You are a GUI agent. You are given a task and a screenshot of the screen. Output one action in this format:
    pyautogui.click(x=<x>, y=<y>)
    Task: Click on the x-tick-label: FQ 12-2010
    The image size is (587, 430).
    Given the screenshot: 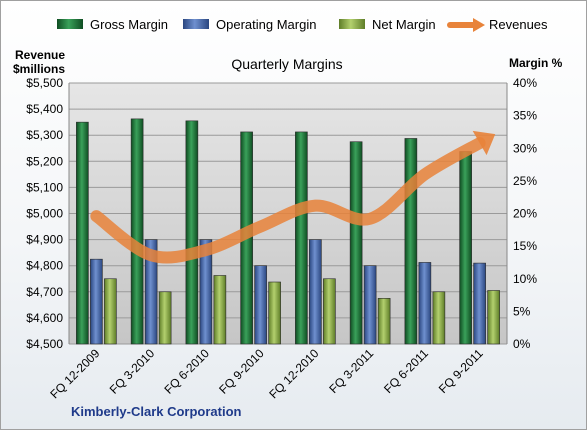 What is the action you would take?
    pyautogui.click(x=293, y=373)
    